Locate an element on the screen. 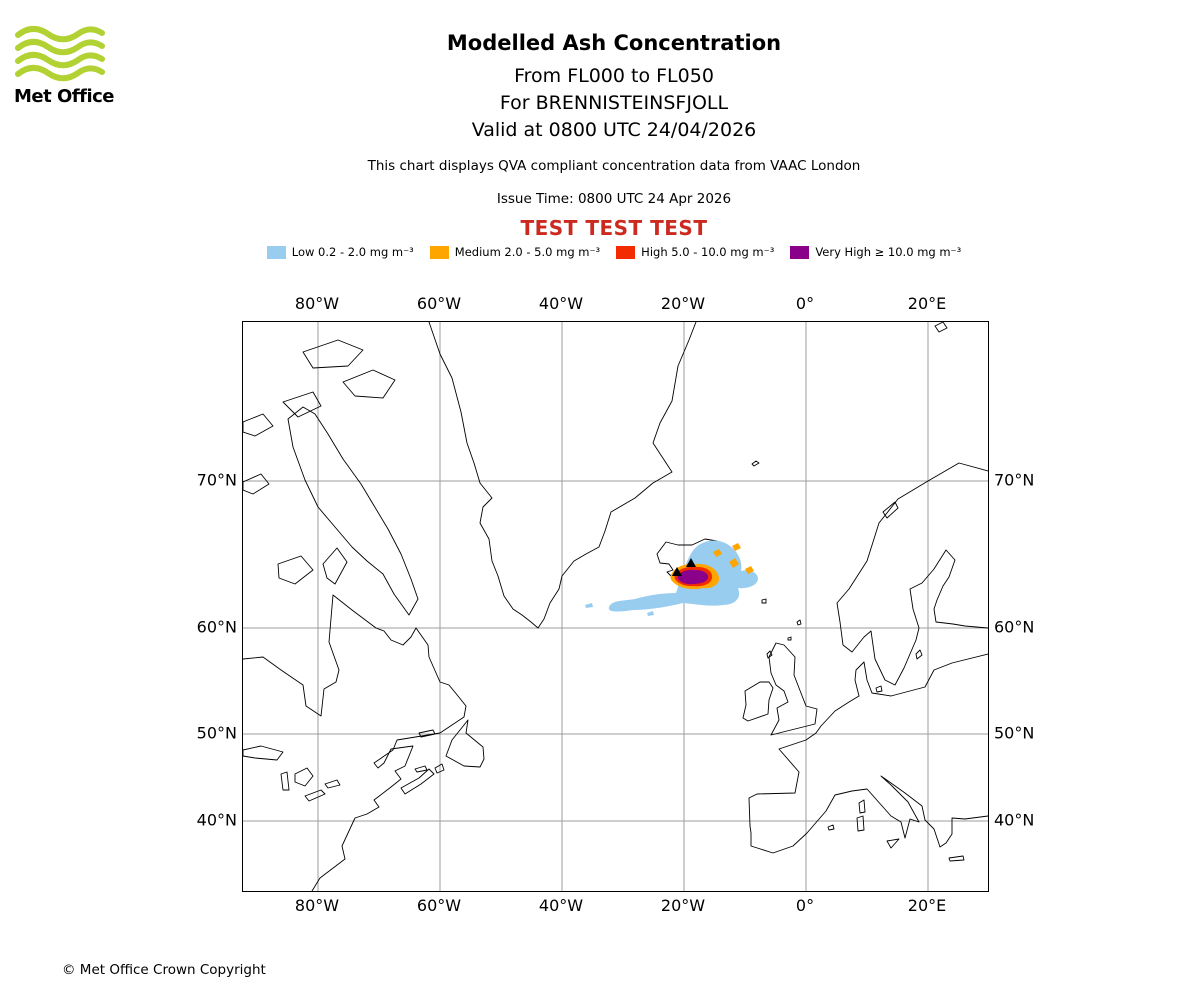  legend-item-medium: Medium 2.0 - 5.0 mg m⁻³ is located at coordinates (515, 252).